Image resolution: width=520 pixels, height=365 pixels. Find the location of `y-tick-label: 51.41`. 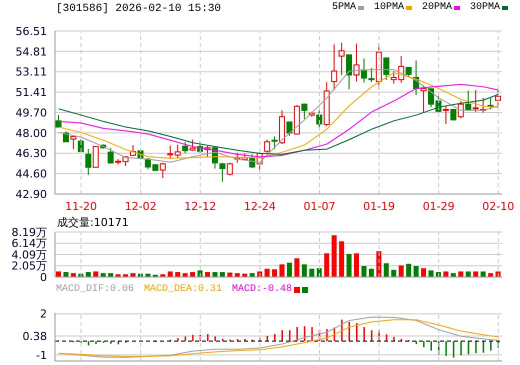

y-tick-label: 51.41 is located at coordinates (31, 92).